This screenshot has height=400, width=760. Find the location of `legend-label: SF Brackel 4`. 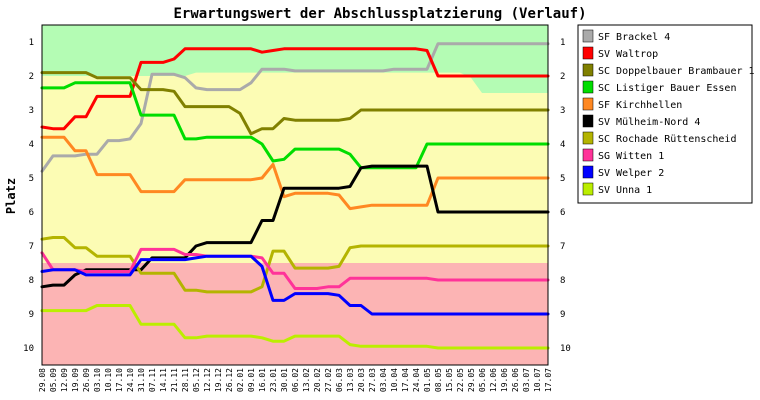

legend-label: SF Brackel 4 is located at coordinates (634, 37).